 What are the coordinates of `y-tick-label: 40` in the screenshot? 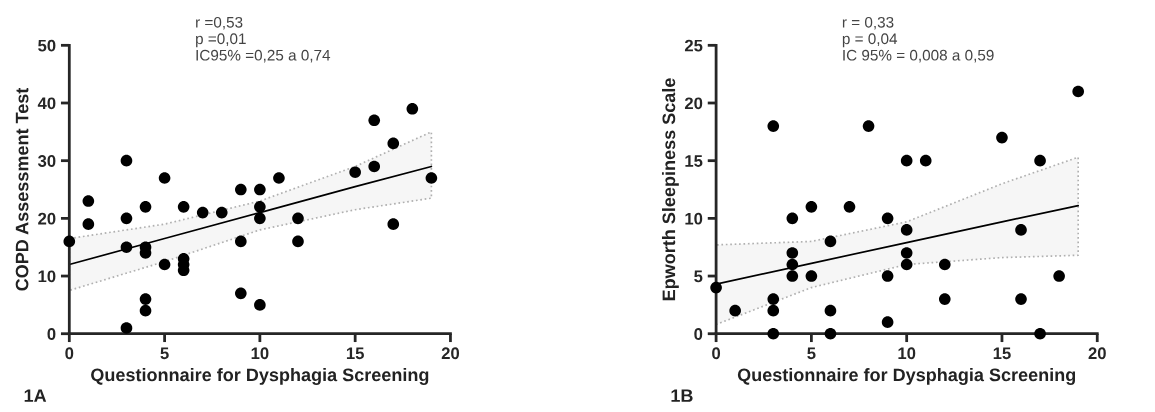 It's located at (46, 103).